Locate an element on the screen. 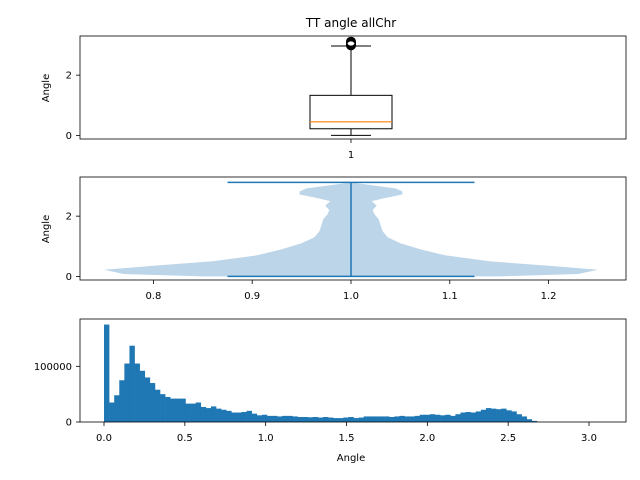 The width and height of the screenshot is (640, 480). boxplot-axes: 0 2 1 is located at coordinates (210, 116).